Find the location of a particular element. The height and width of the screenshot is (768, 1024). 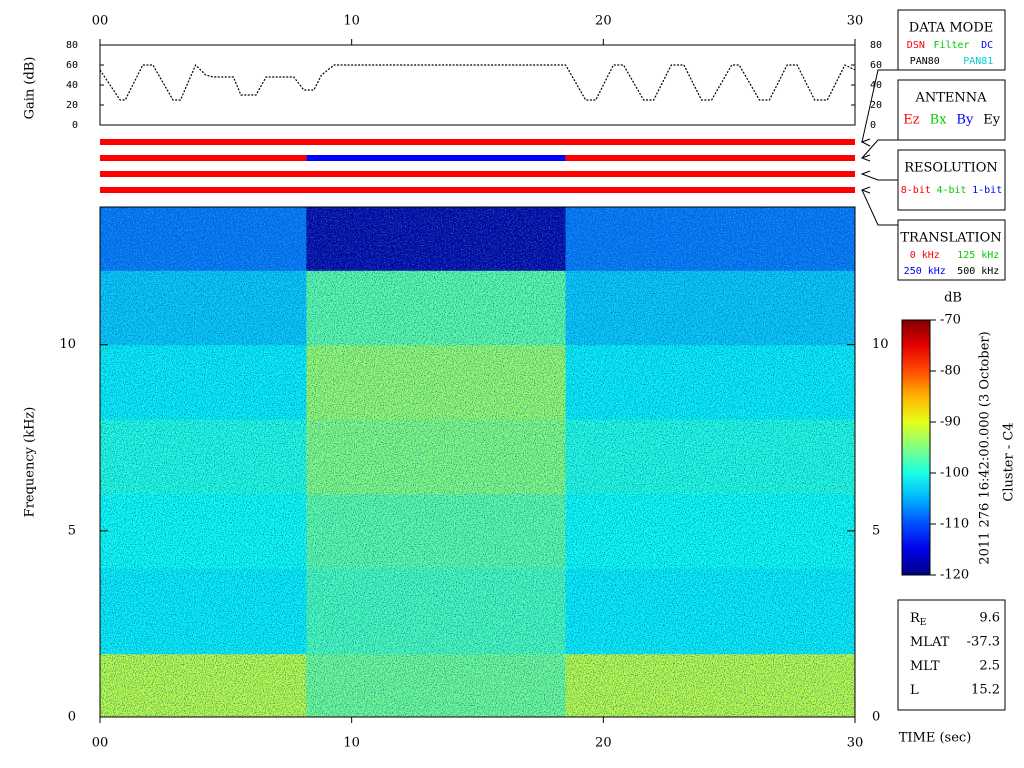

info-value: 9.6 is located at coordinates (989, 618).